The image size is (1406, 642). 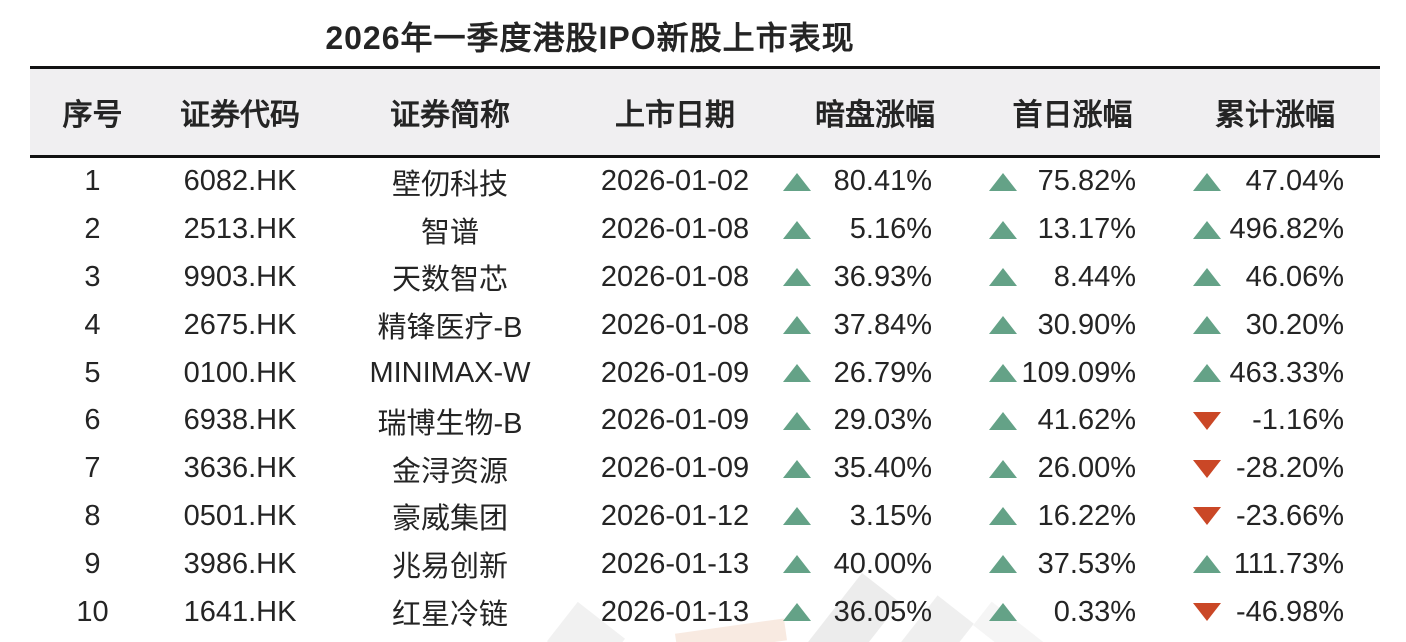 I want to click on security-code-cell: 6938.HK, so click(x=240, y=420).